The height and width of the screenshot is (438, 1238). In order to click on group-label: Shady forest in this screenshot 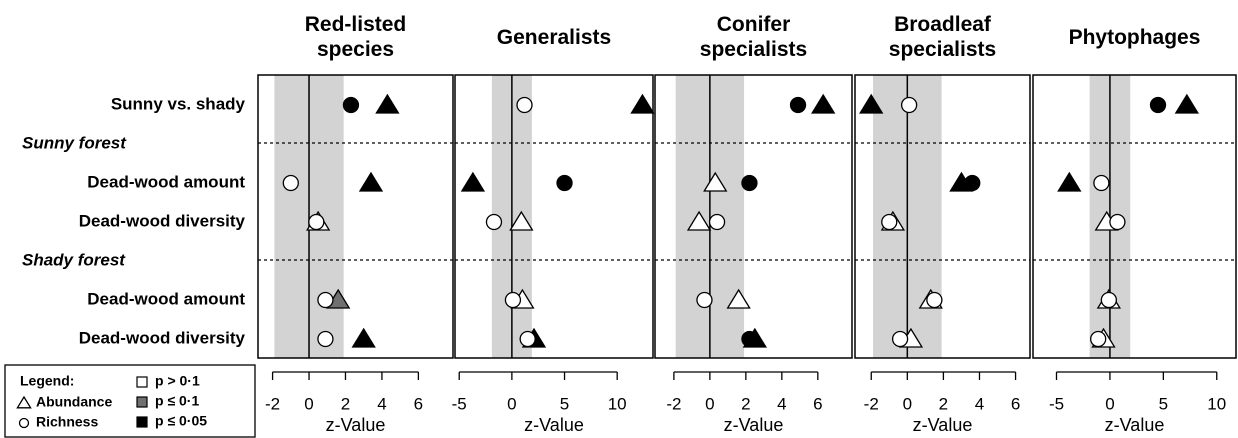, I will do `click(74, 259)`.